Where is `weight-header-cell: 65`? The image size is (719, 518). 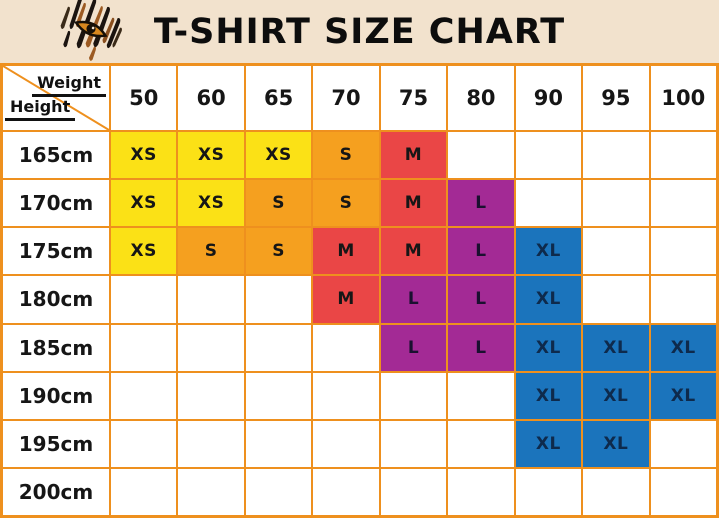
weight-header-cell: 65 is located at coordinates (278, 98).